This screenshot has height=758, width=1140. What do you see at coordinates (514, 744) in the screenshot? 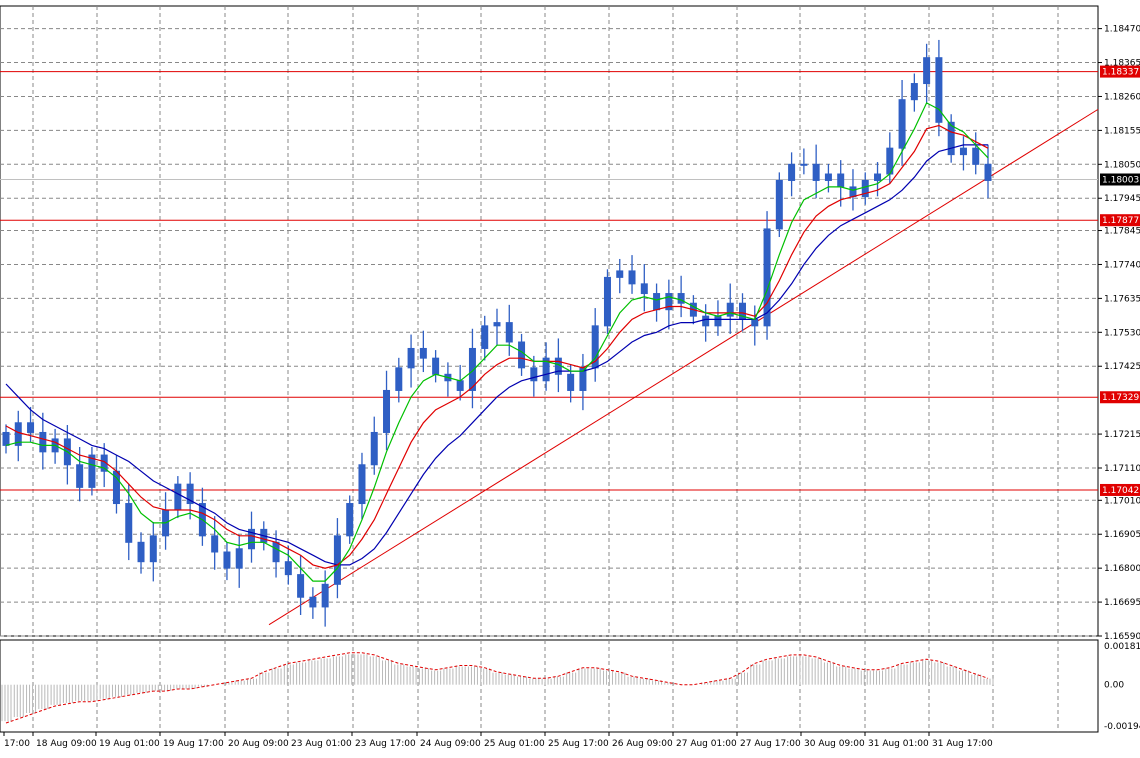
I see `time-tick-label: 25 Aug 01:00` at bounding box center [514, 744].